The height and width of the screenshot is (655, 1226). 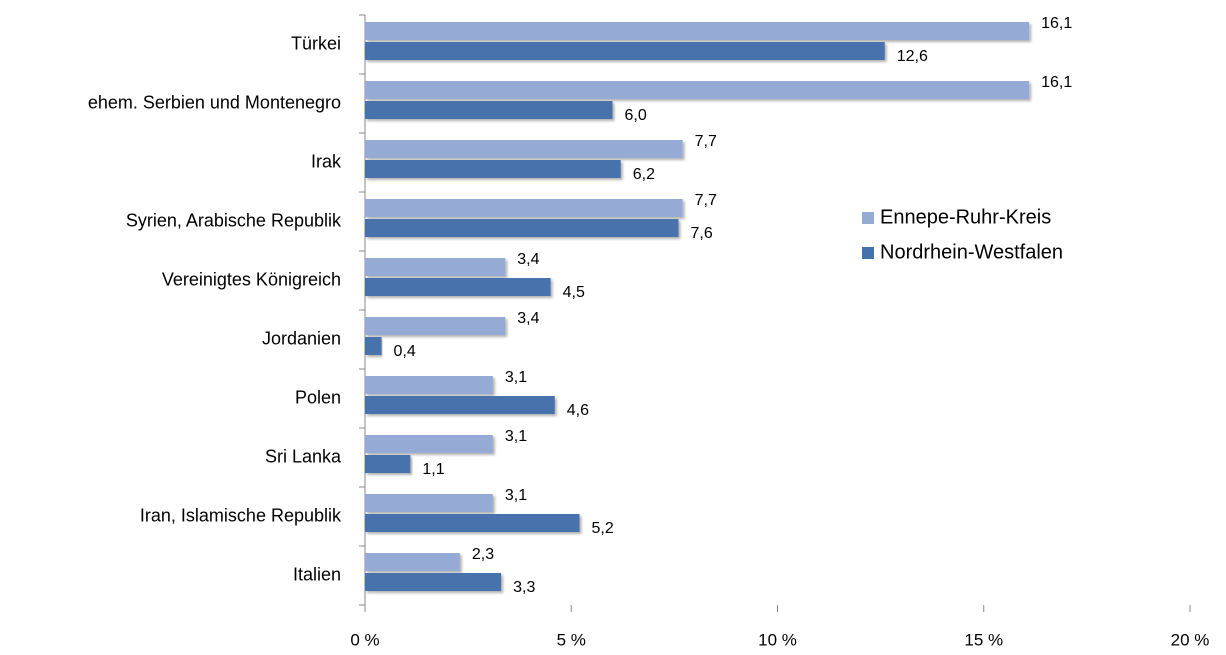 What do you see at coordinates (777, 639) in the screenshot?
I see `x-tick-label: 10 %` at bounding box center [777, 639].